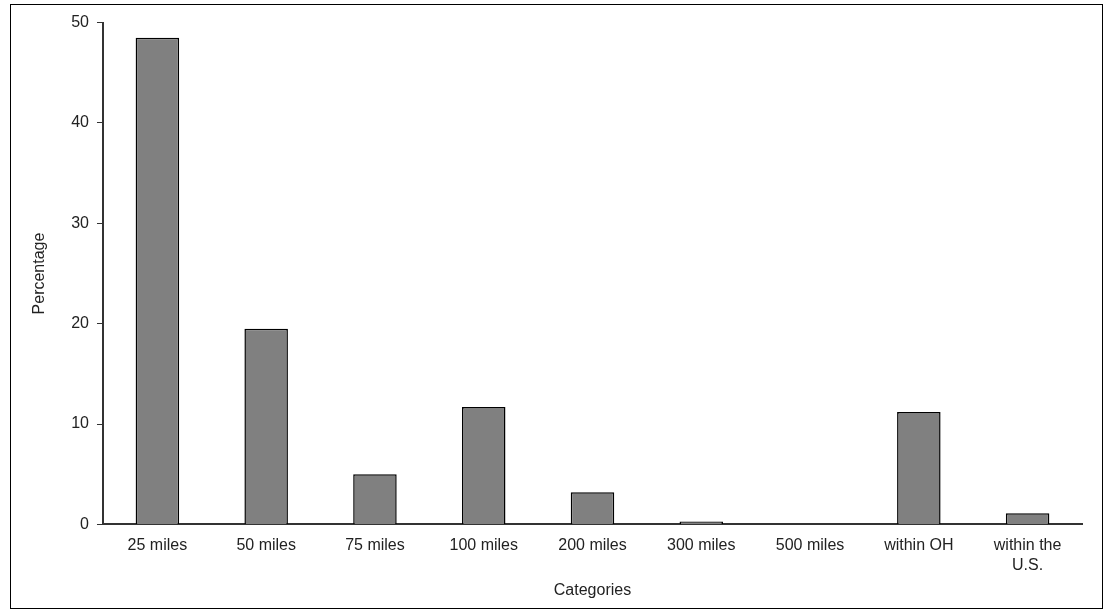 Image resolution: width=1115 pixels, height=613 pixels. Describe the element at coordinates (592, 589) in the screenshot. I see `x-axis-title: Categories` at that location.